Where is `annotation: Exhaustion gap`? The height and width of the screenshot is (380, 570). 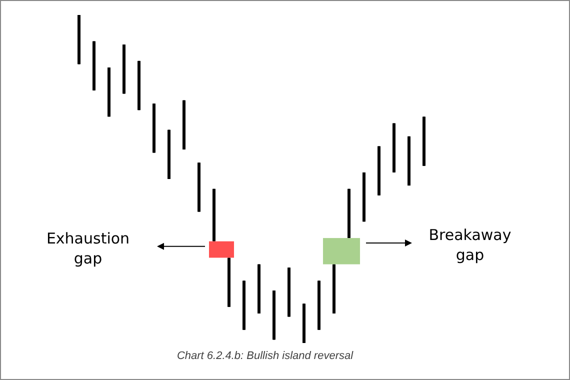
annotation: Exhaustion gap is located at coordinates (88, 248).